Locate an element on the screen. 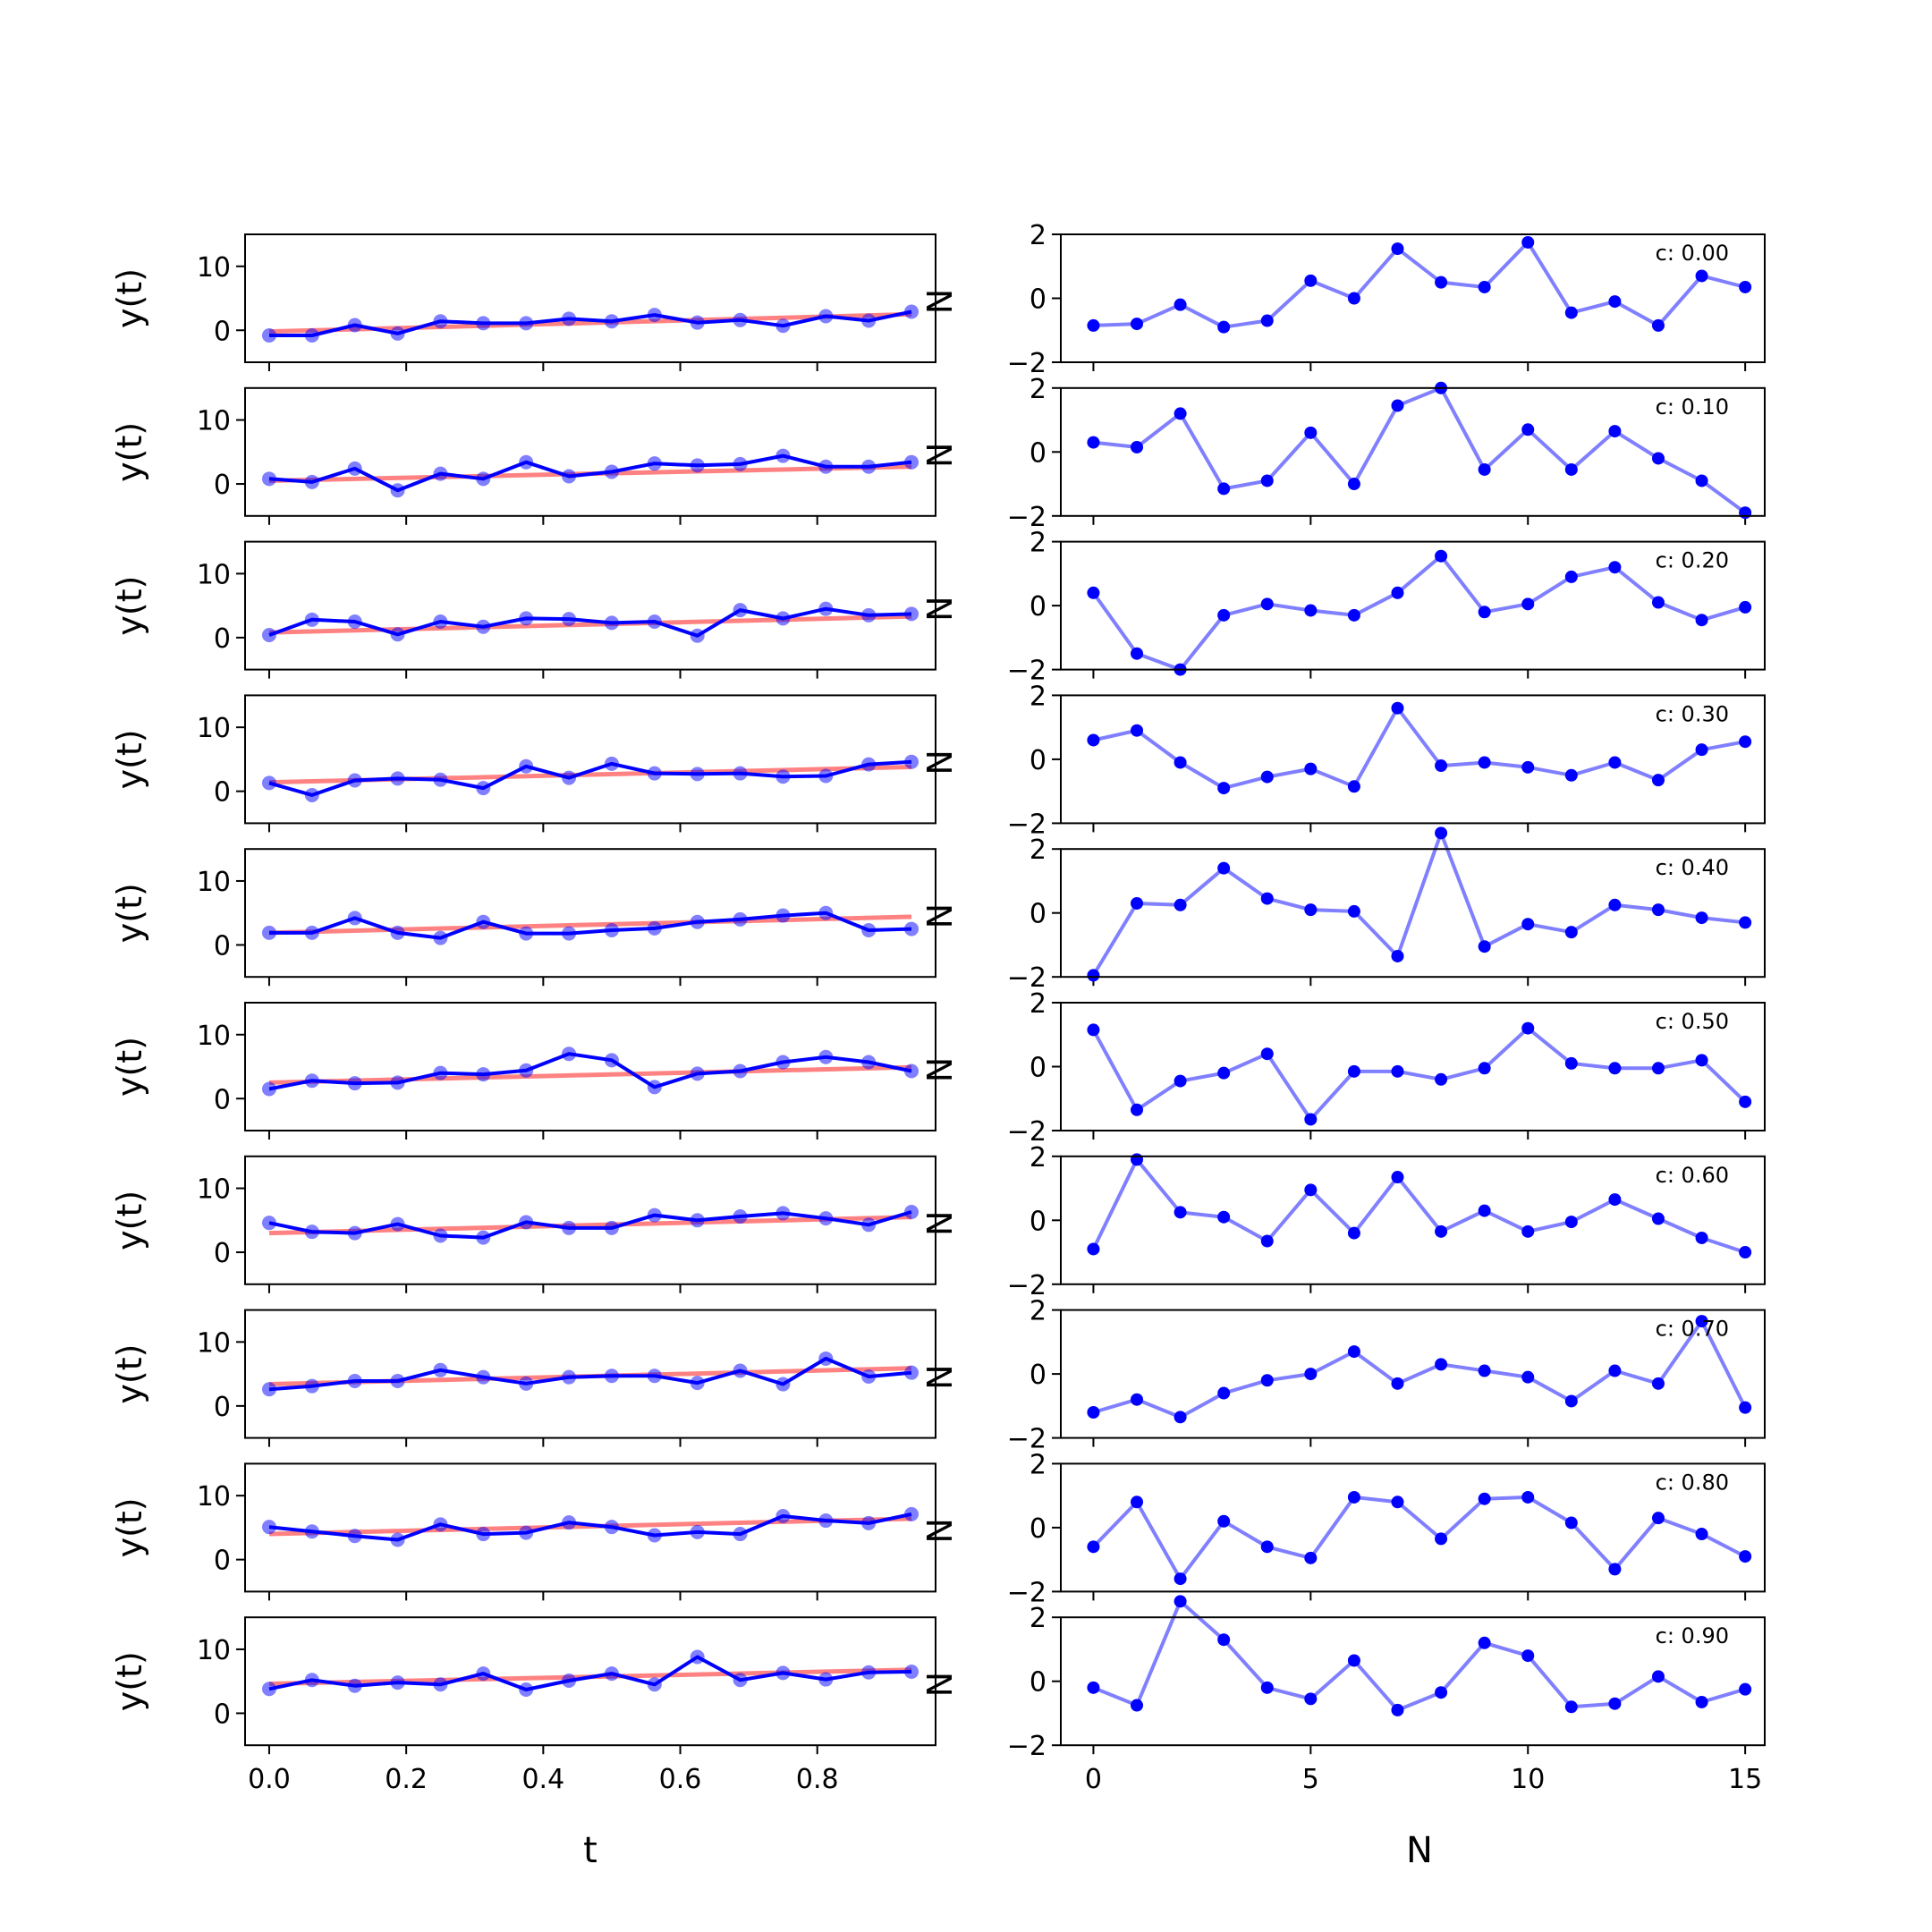 Image resolution: width=1932 pixels, height=1932 pixels. c-value-label: c: 0.30 is located at coordinates (1692, 713).